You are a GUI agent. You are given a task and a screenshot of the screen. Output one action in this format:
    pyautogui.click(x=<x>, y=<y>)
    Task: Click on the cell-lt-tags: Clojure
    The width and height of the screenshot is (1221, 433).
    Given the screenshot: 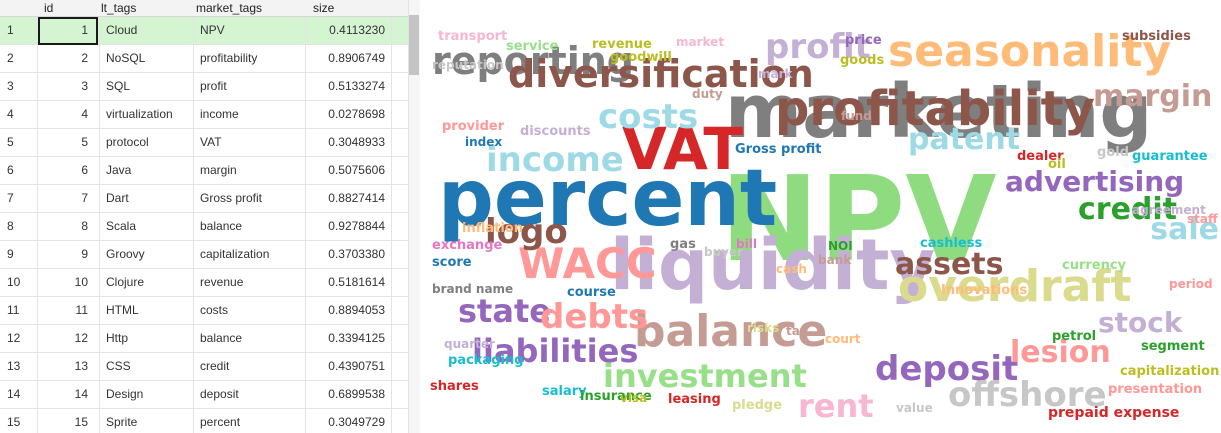 What is the action you would take?
    pyautogui.click(x=125, y=282)
    